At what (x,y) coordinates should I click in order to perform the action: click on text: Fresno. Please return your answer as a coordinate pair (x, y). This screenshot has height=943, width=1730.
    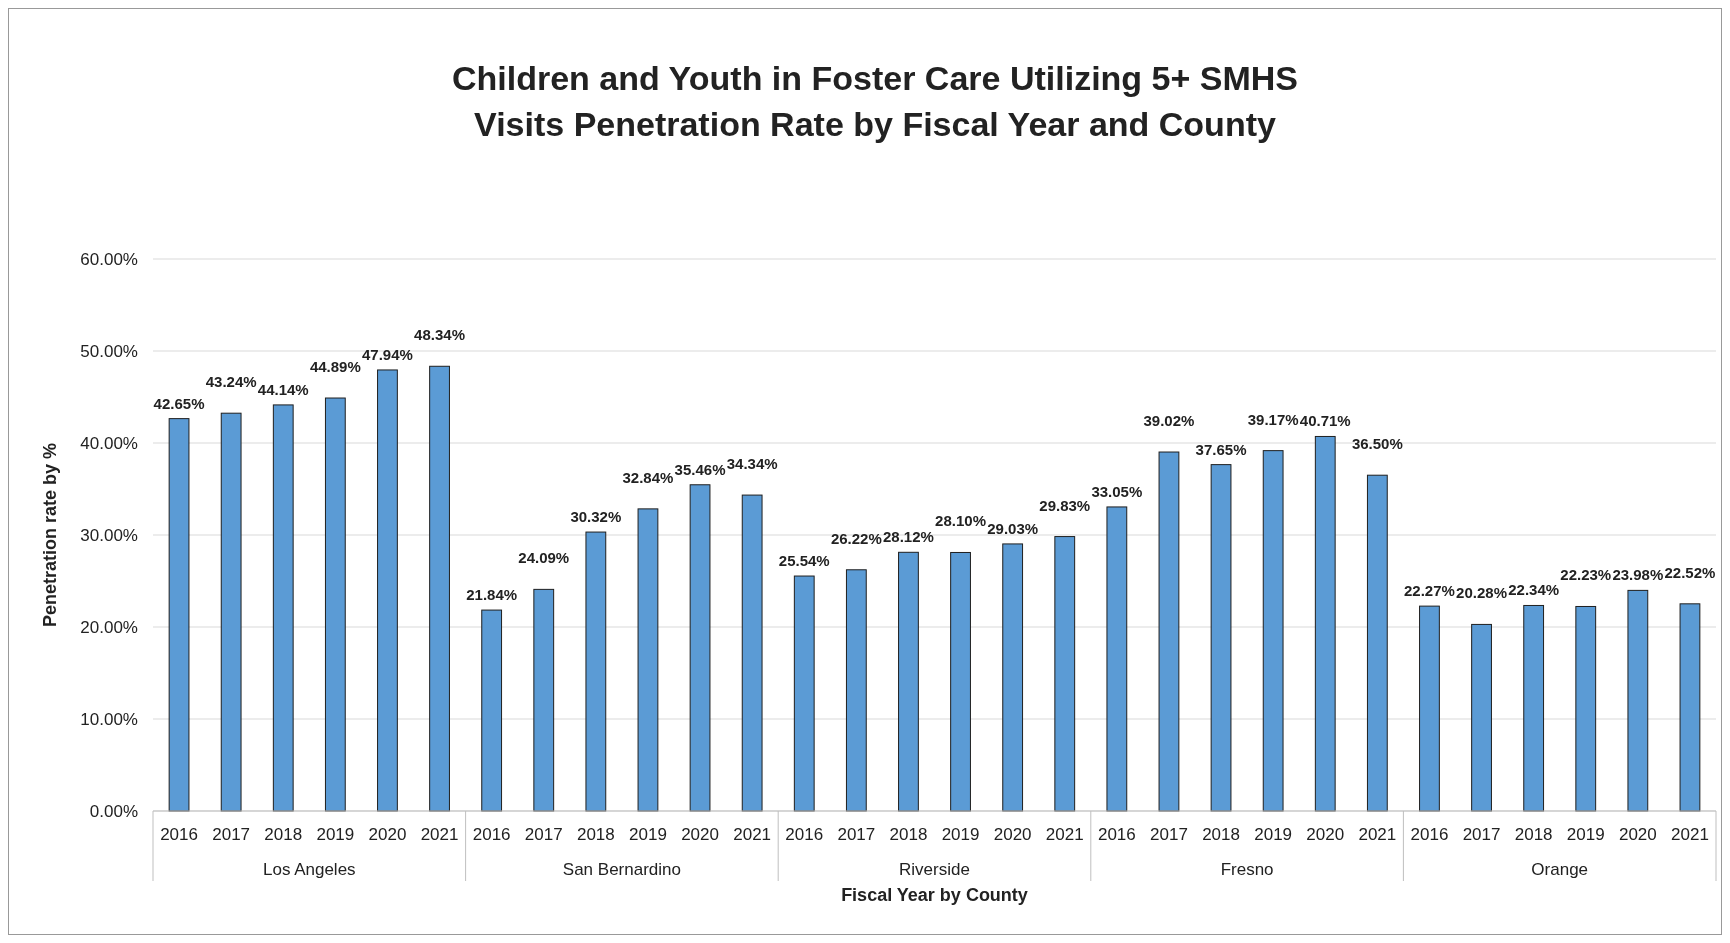
    Looking at the image, I should click on (1247, 869).